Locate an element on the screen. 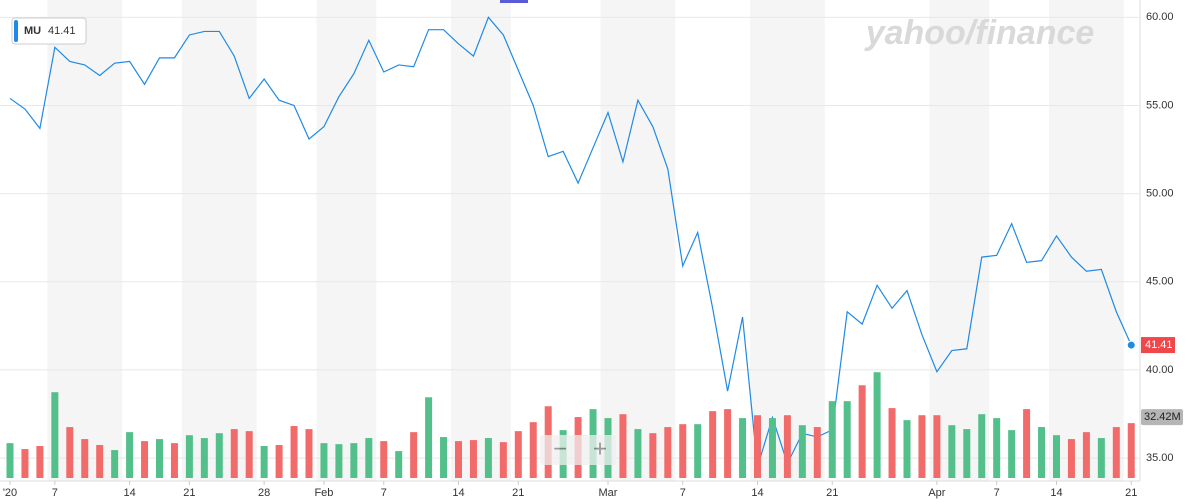 The height and width of the screenshot is (504, 1196). x-tick-label: 28 is located at coordinates (264, 493).